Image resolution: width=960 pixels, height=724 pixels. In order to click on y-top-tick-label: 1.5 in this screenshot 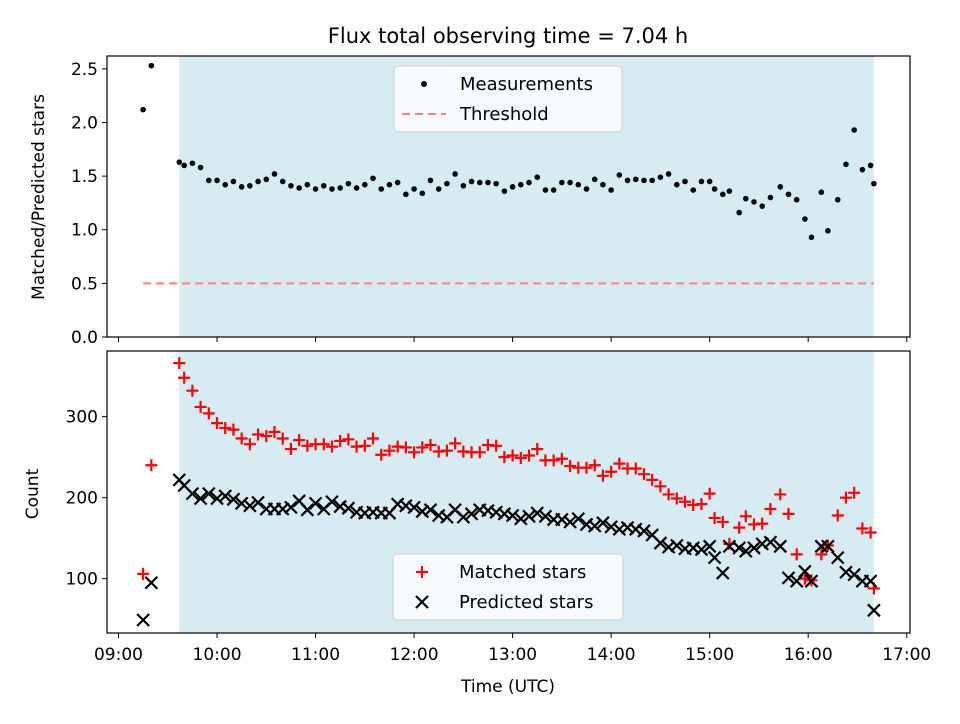, I will do `click(84, 177)`.